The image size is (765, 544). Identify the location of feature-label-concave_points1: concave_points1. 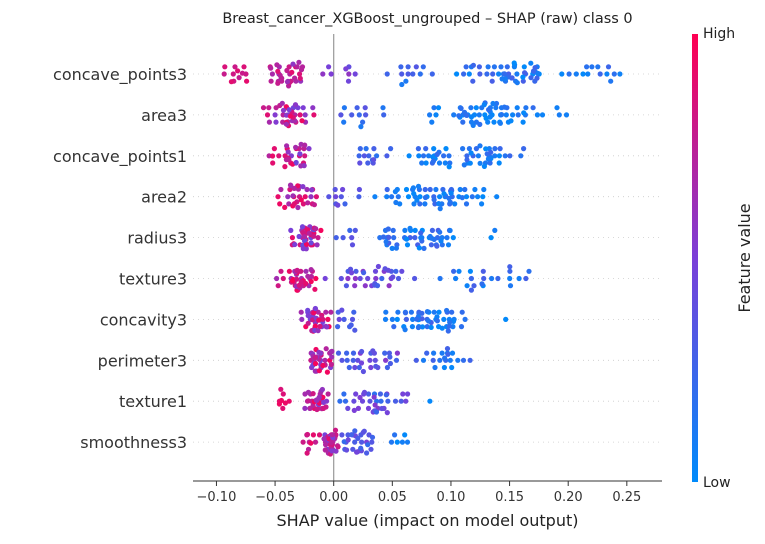
(120, 157).